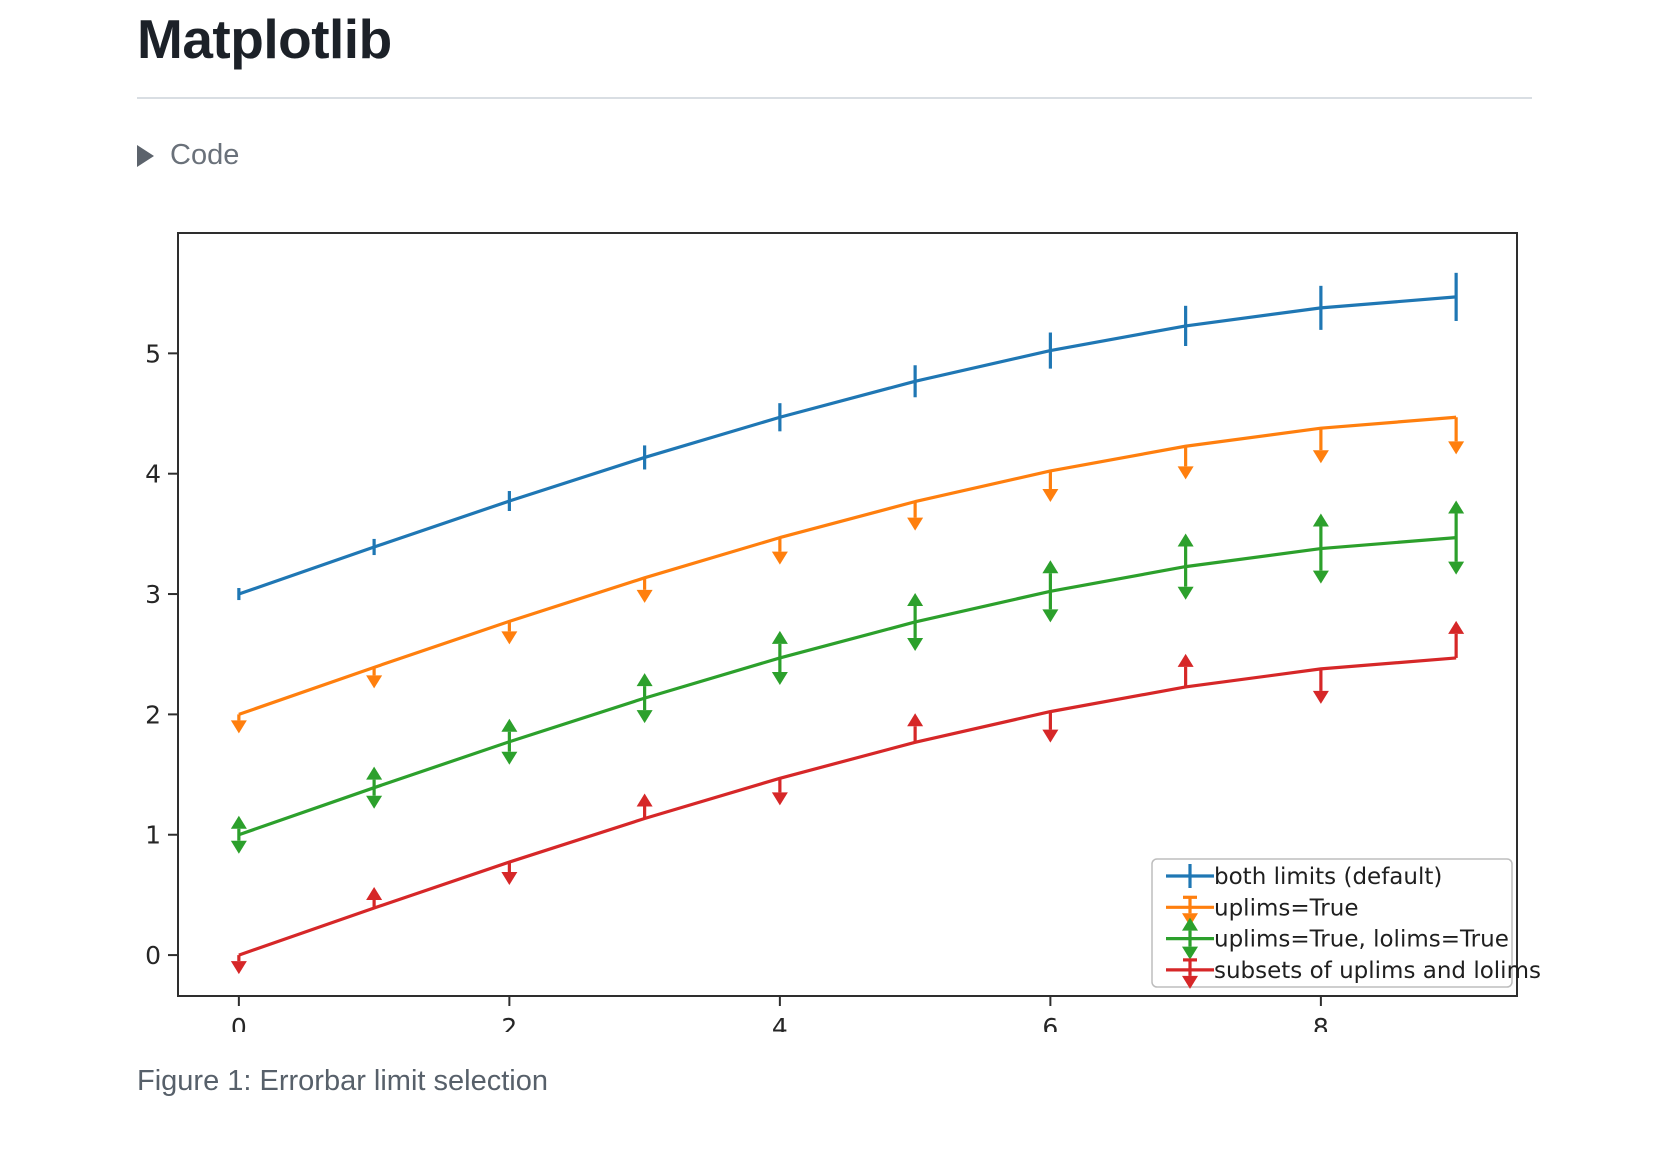 The width and height of the screenshot is (1666, 1172). I want to click on y-tick-label: 0, so click(153, 955).